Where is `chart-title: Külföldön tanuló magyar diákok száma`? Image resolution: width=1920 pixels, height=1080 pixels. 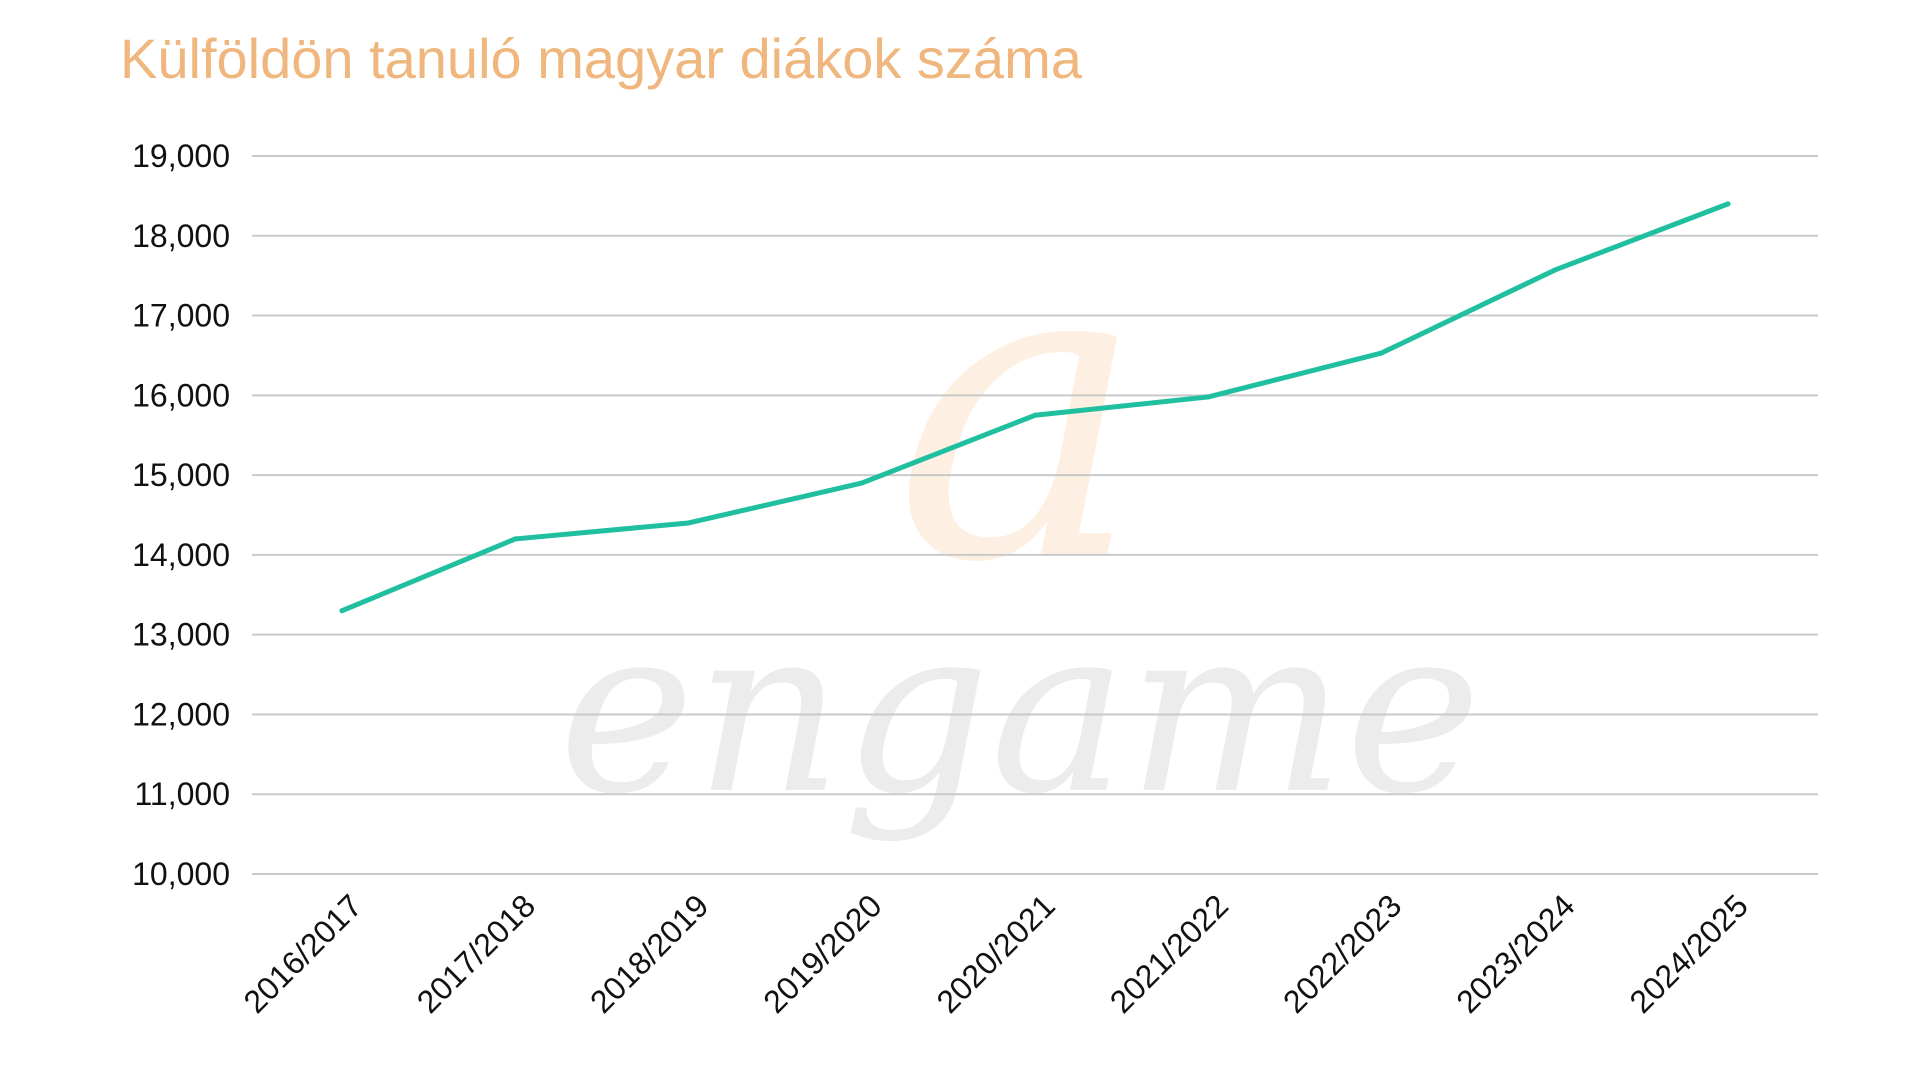
chart-title: Külföldön tanuló magyar diákok száma is located at coordinates (601, 58).